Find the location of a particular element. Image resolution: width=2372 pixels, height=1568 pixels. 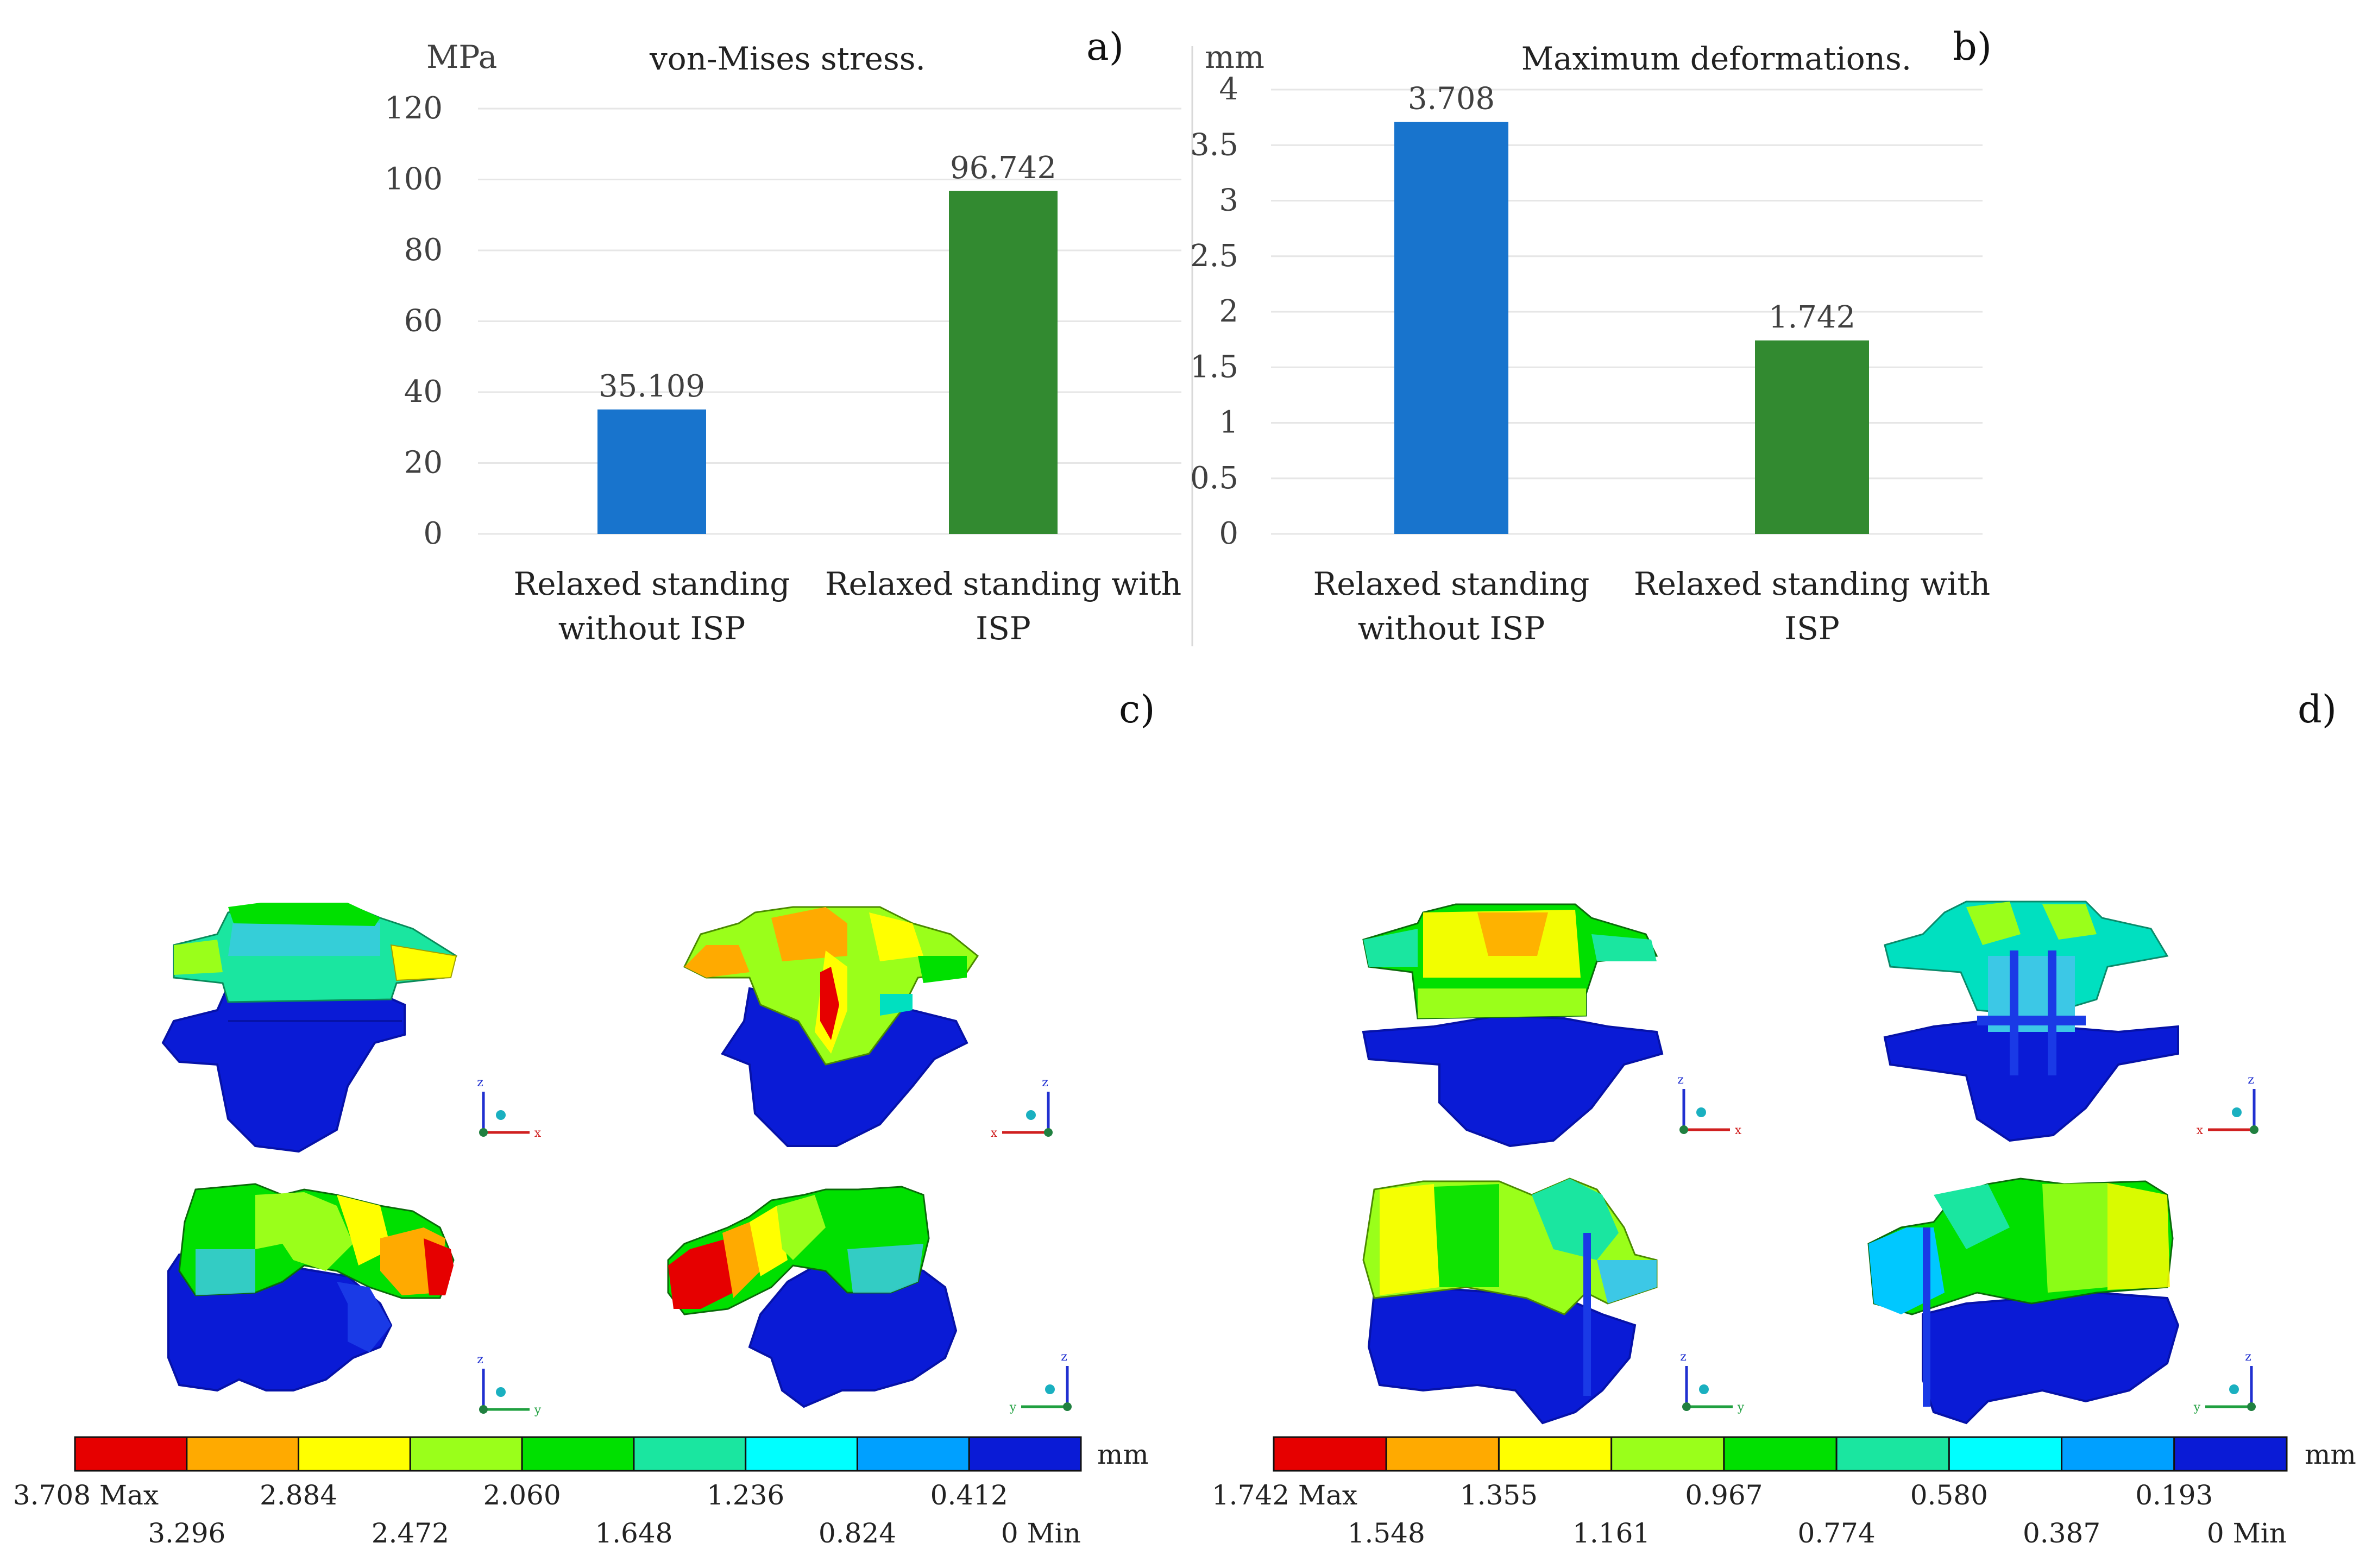

legend-c-swatches is located at coordinates (578, 1454).